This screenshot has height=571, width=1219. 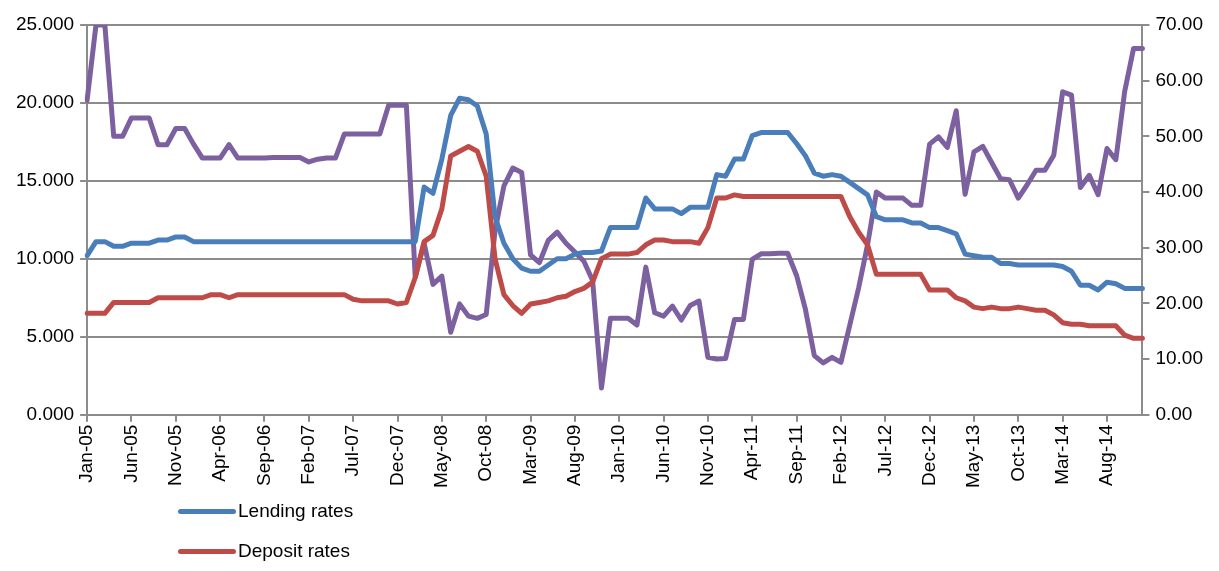 What do you see at coordinates (1179, 24) in the screenshot?
I see `y2-tick-label: 70.00` at bounding box center [1179, 24].